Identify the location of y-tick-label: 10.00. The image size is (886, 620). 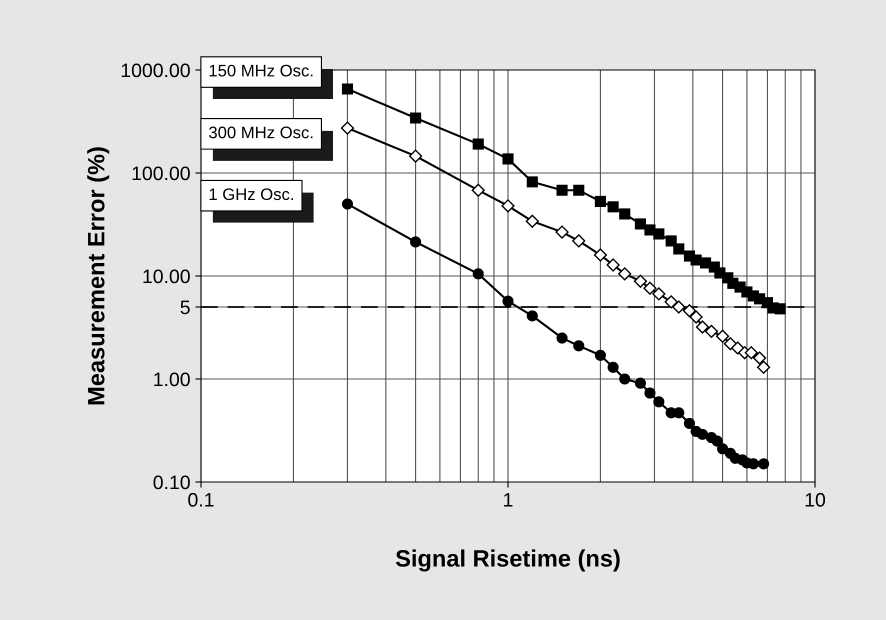
(166, 276).